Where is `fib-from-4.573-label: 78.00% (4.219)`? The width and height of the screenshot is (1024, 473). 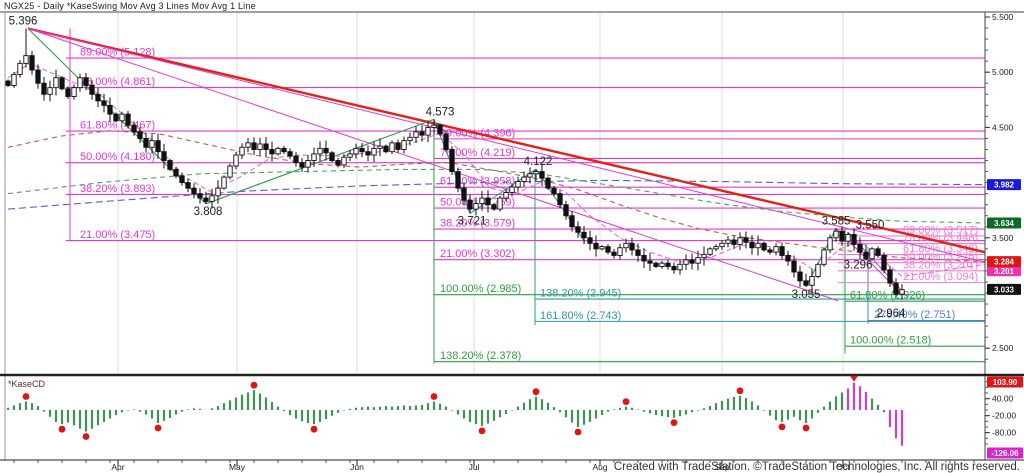 fib-from-4.573-label: 78.00% (4.219) is located at coordinates (477, 153).